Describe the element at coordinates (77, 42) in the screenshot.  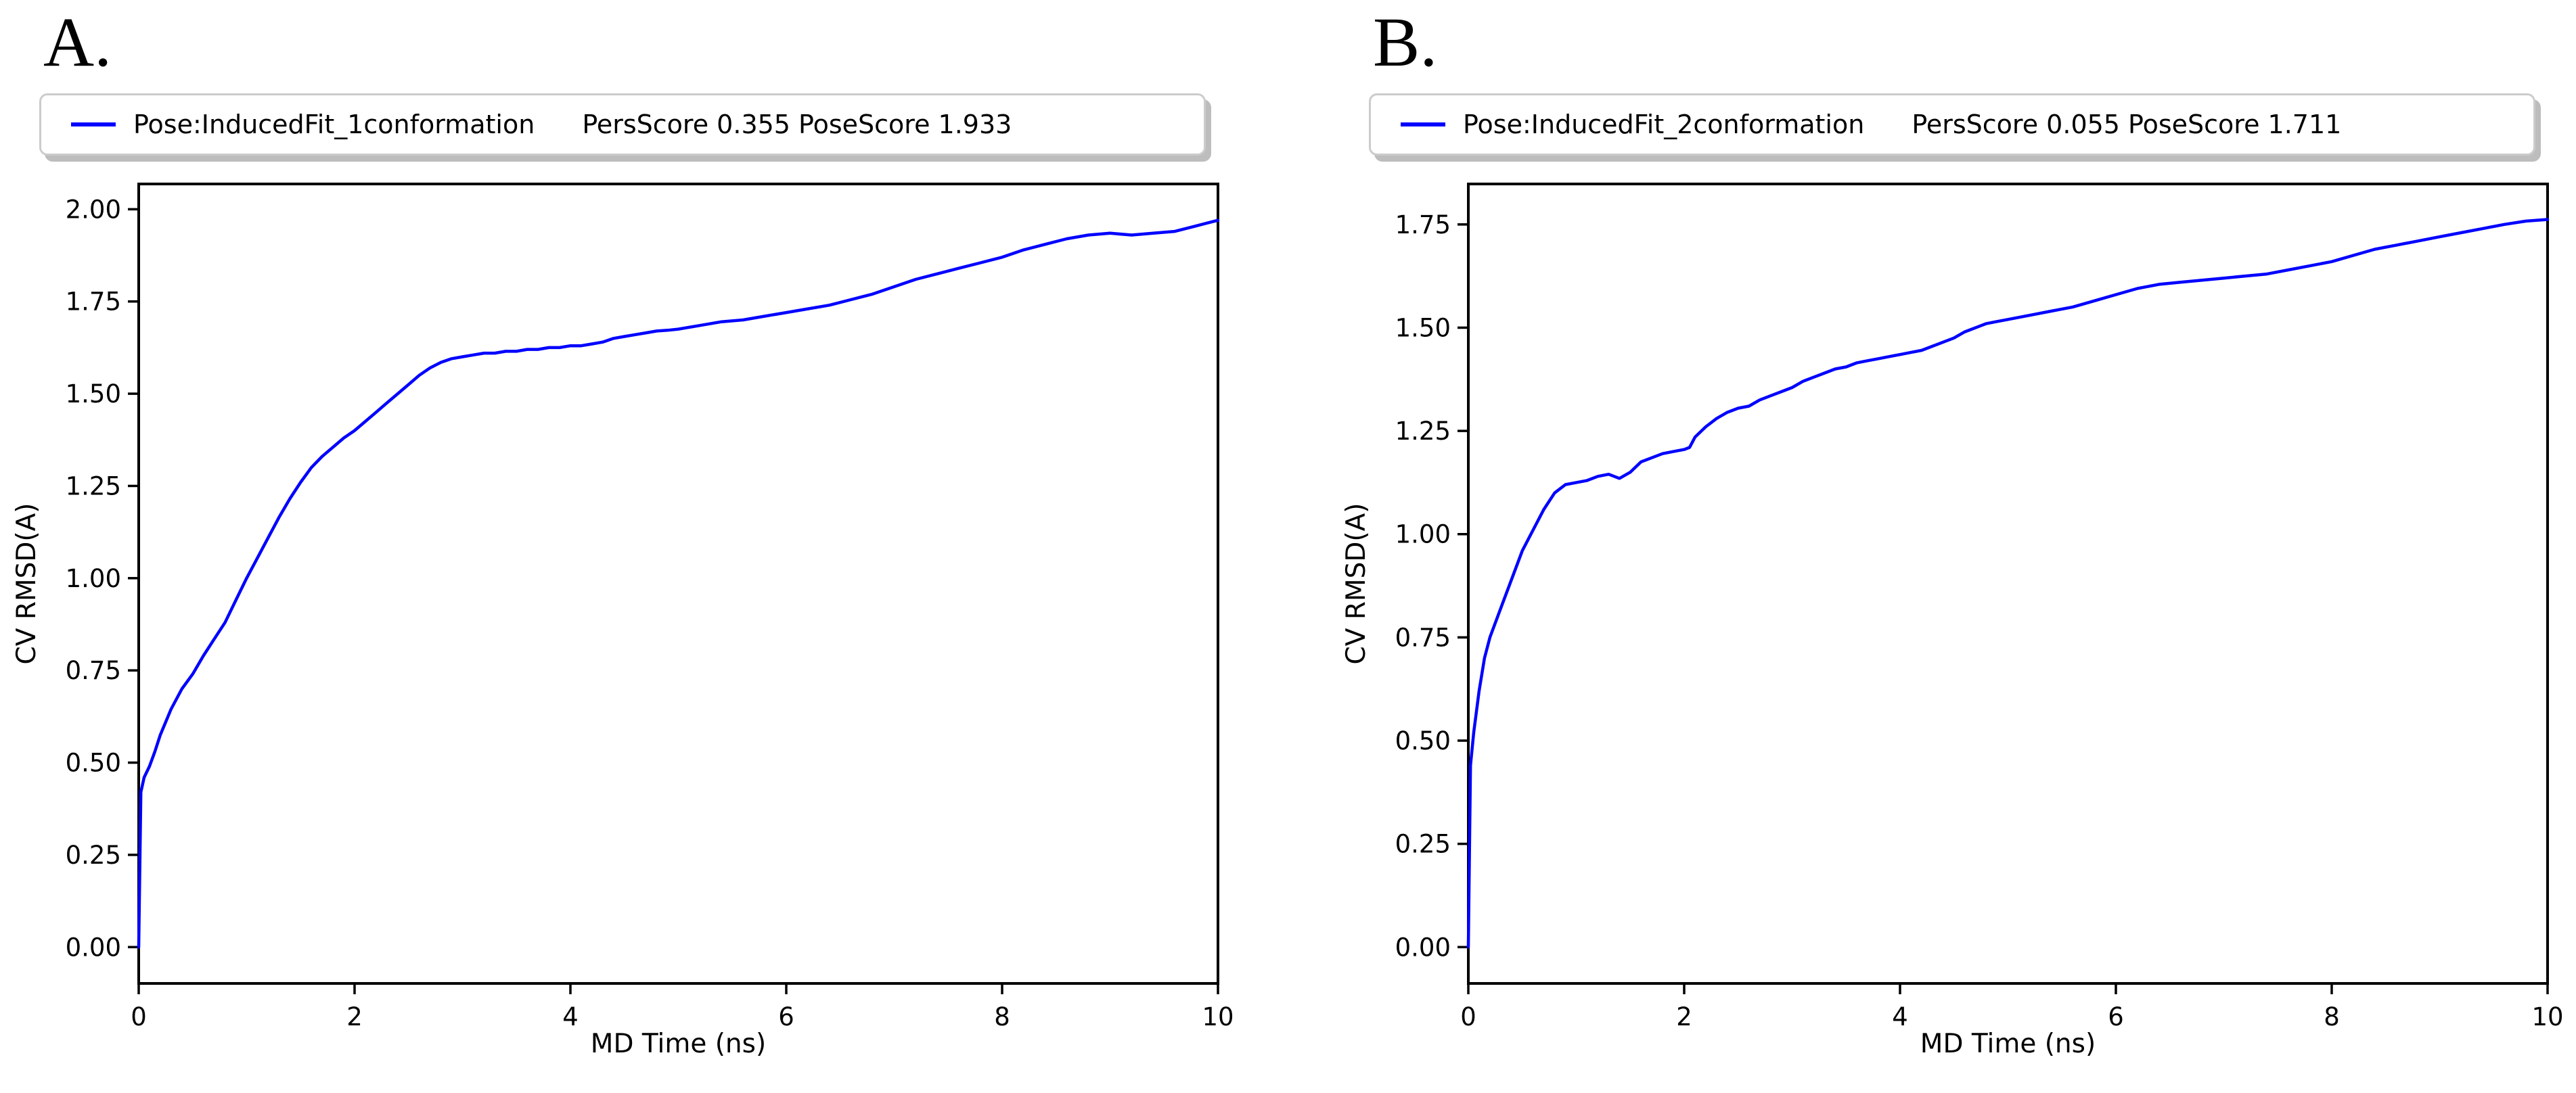
I see `panel-a-letter: A.` at that location.